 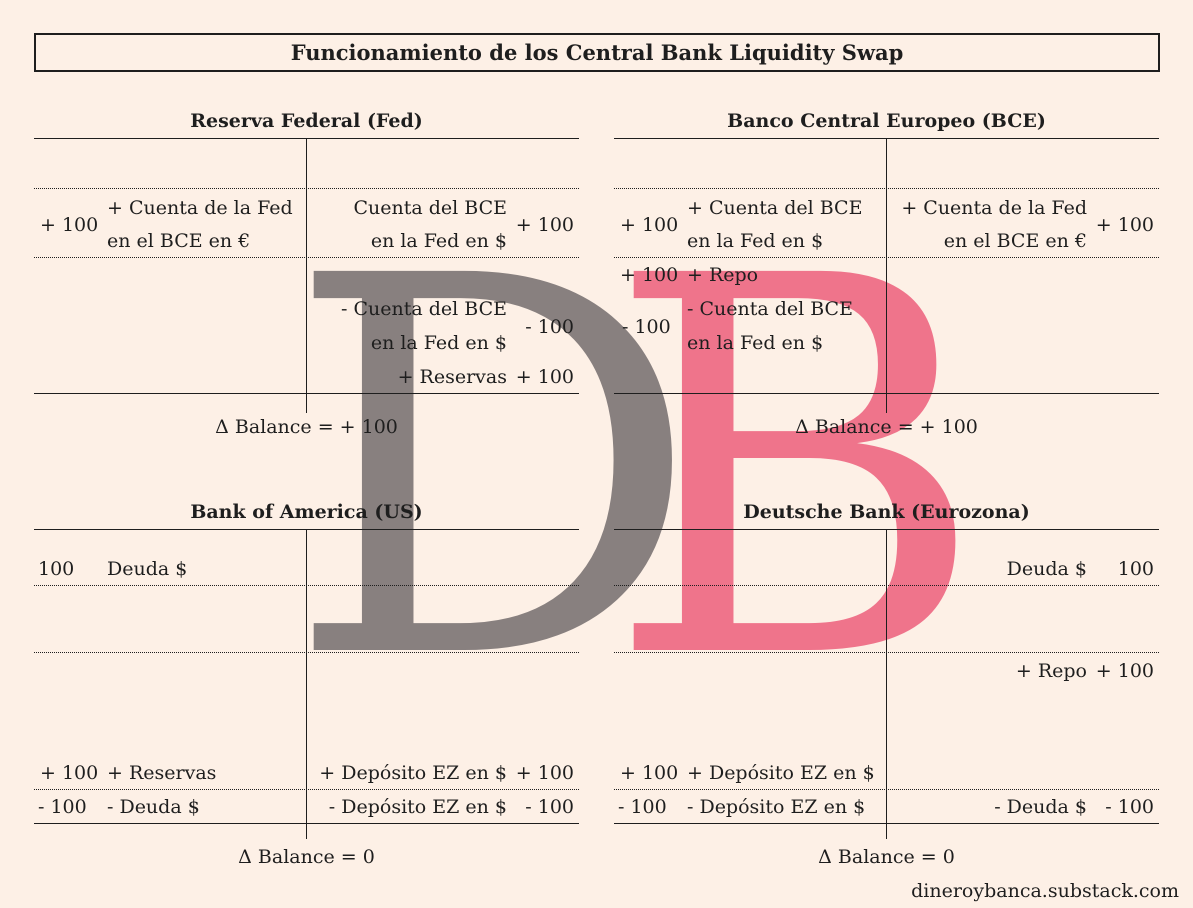 I want to click on ecb-divider, so click(x=886, y=275).